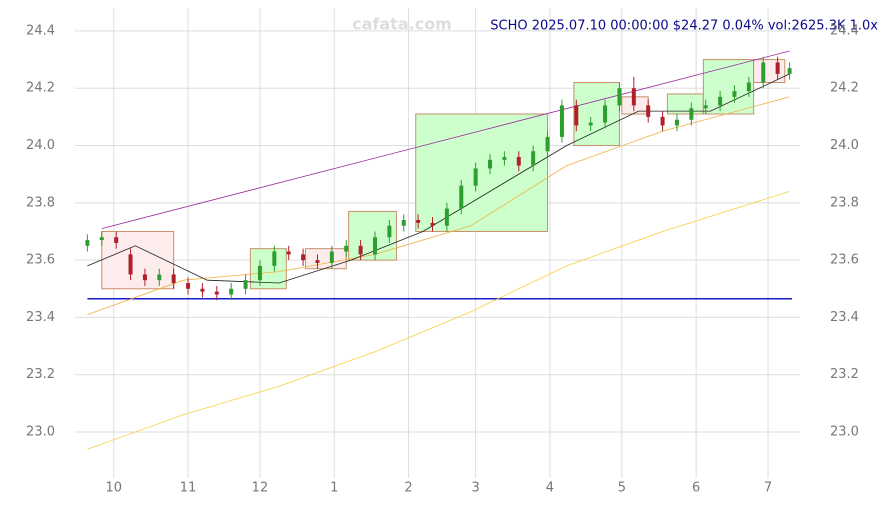 The width and height of the screenshot is (888, 505). Describe the element at coordinates (844, 30) in the screenshot. I see `y-tick-label-right: 24.4` at that location.